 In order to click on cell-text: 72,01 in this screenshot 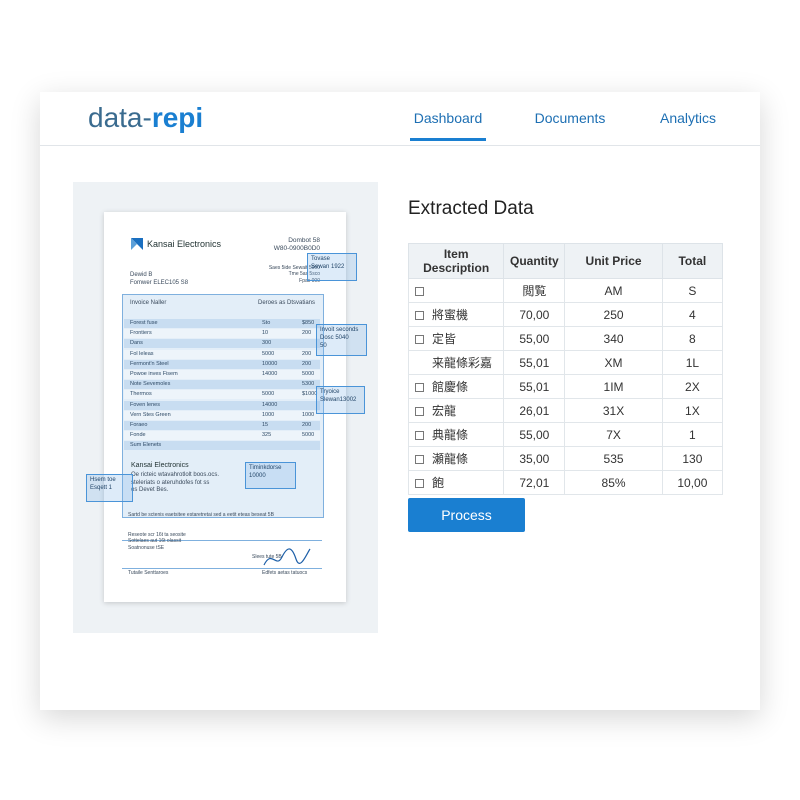, I will do `click(534, 482)`.